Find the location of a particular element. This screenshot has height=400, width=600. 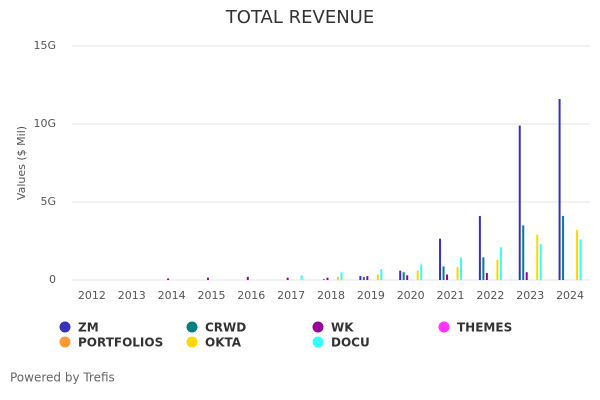

y-tick-label: 5G is located at coordinates (48, 201).